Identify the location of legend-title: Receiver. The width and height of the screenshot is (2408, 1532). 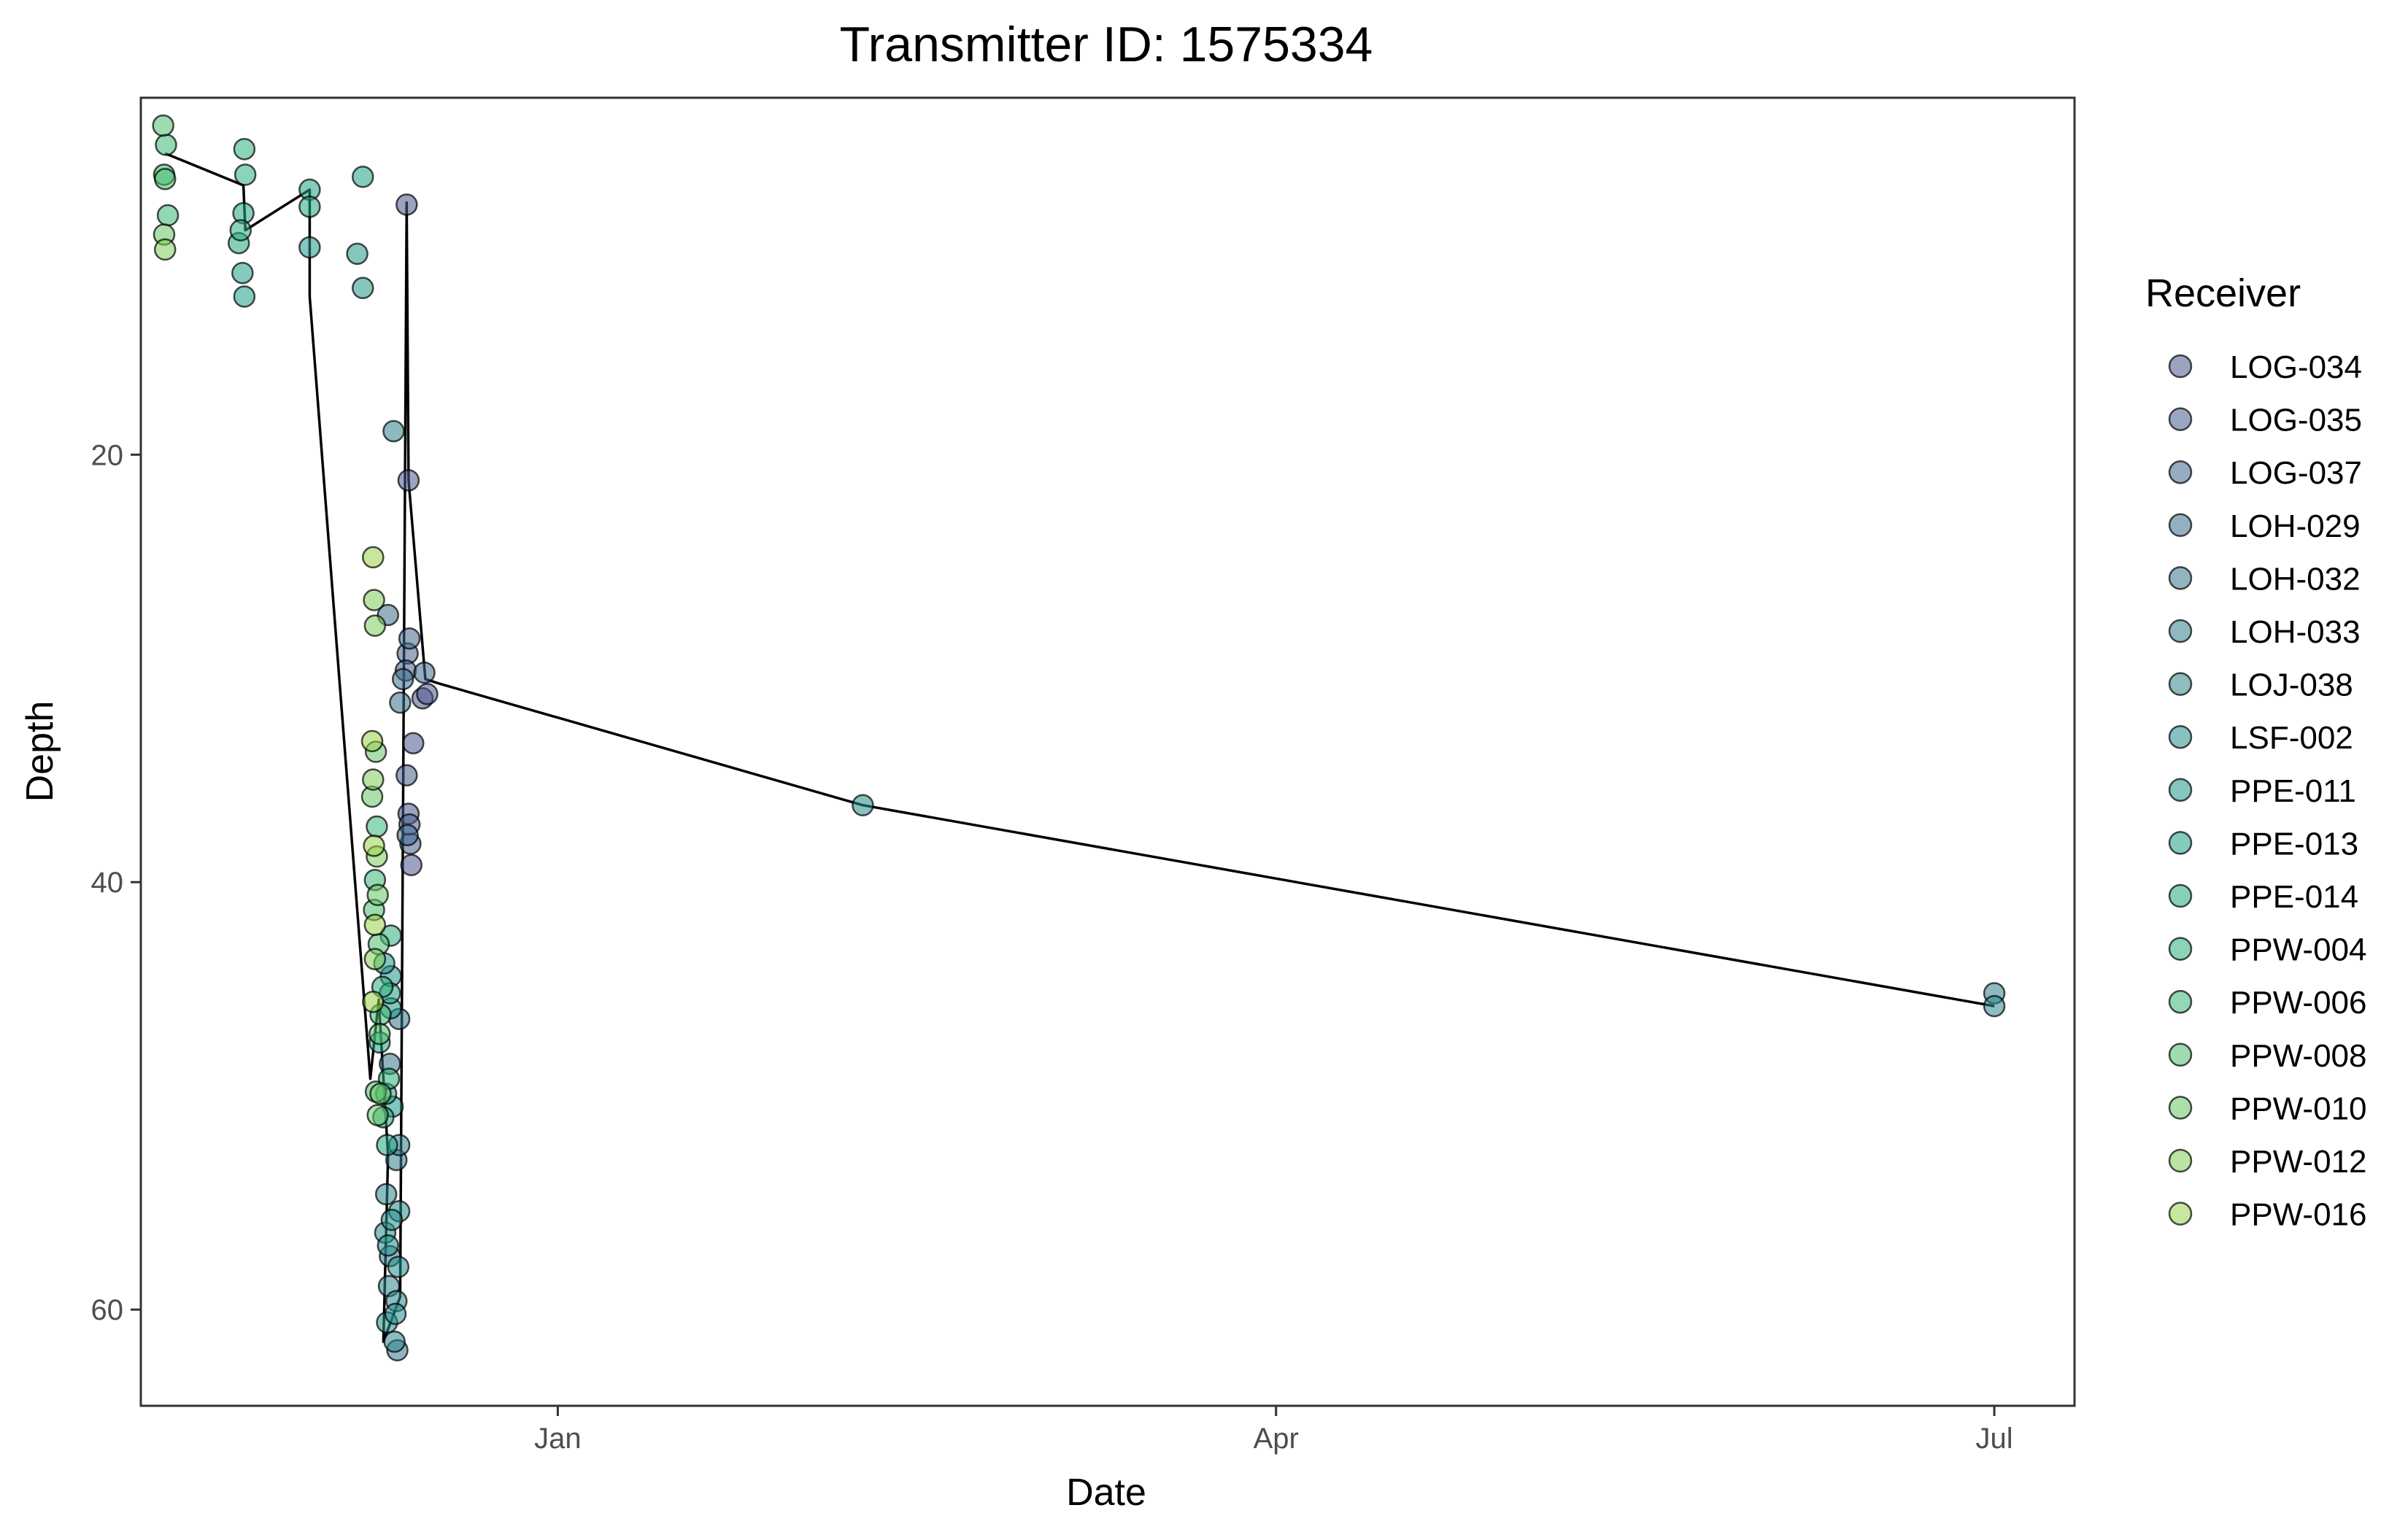
(2223, 293).